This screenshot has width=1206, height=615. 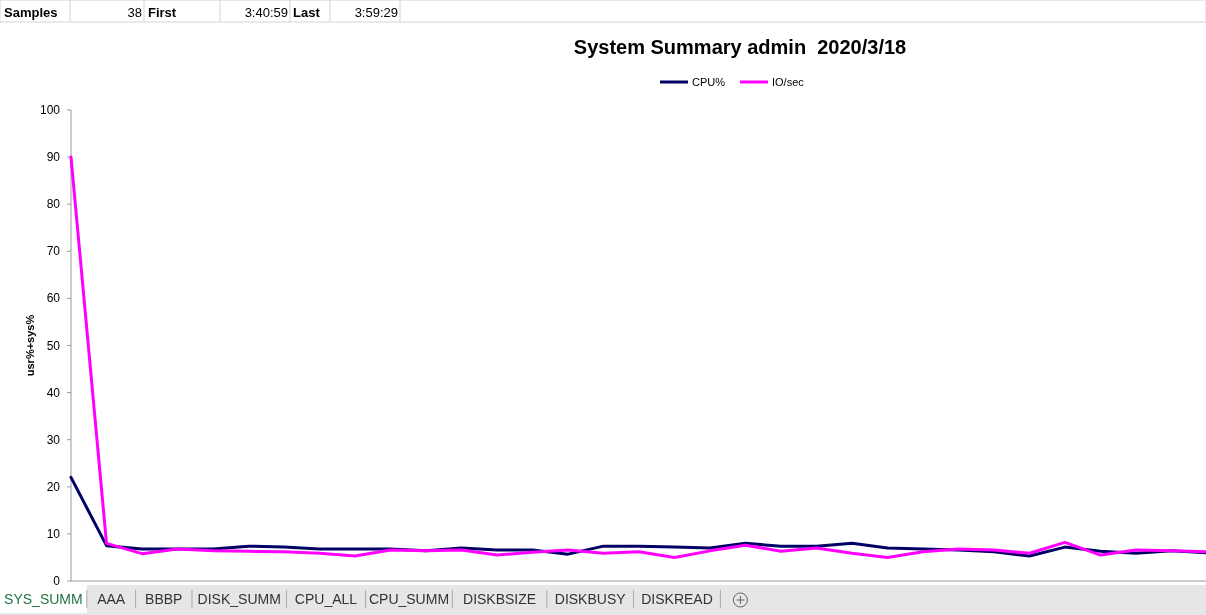 What do you see at coordinates (50, 110) in the screenshot?
I see `y-tick-label: 100` at bounding box center [50, 110].